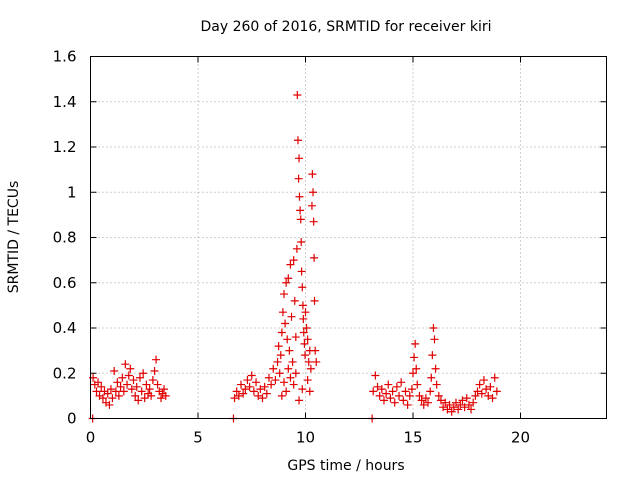 The width and height of the screenshot is (640, 480). I want to click on y-tick-label: 1.6, so click(65, 57).